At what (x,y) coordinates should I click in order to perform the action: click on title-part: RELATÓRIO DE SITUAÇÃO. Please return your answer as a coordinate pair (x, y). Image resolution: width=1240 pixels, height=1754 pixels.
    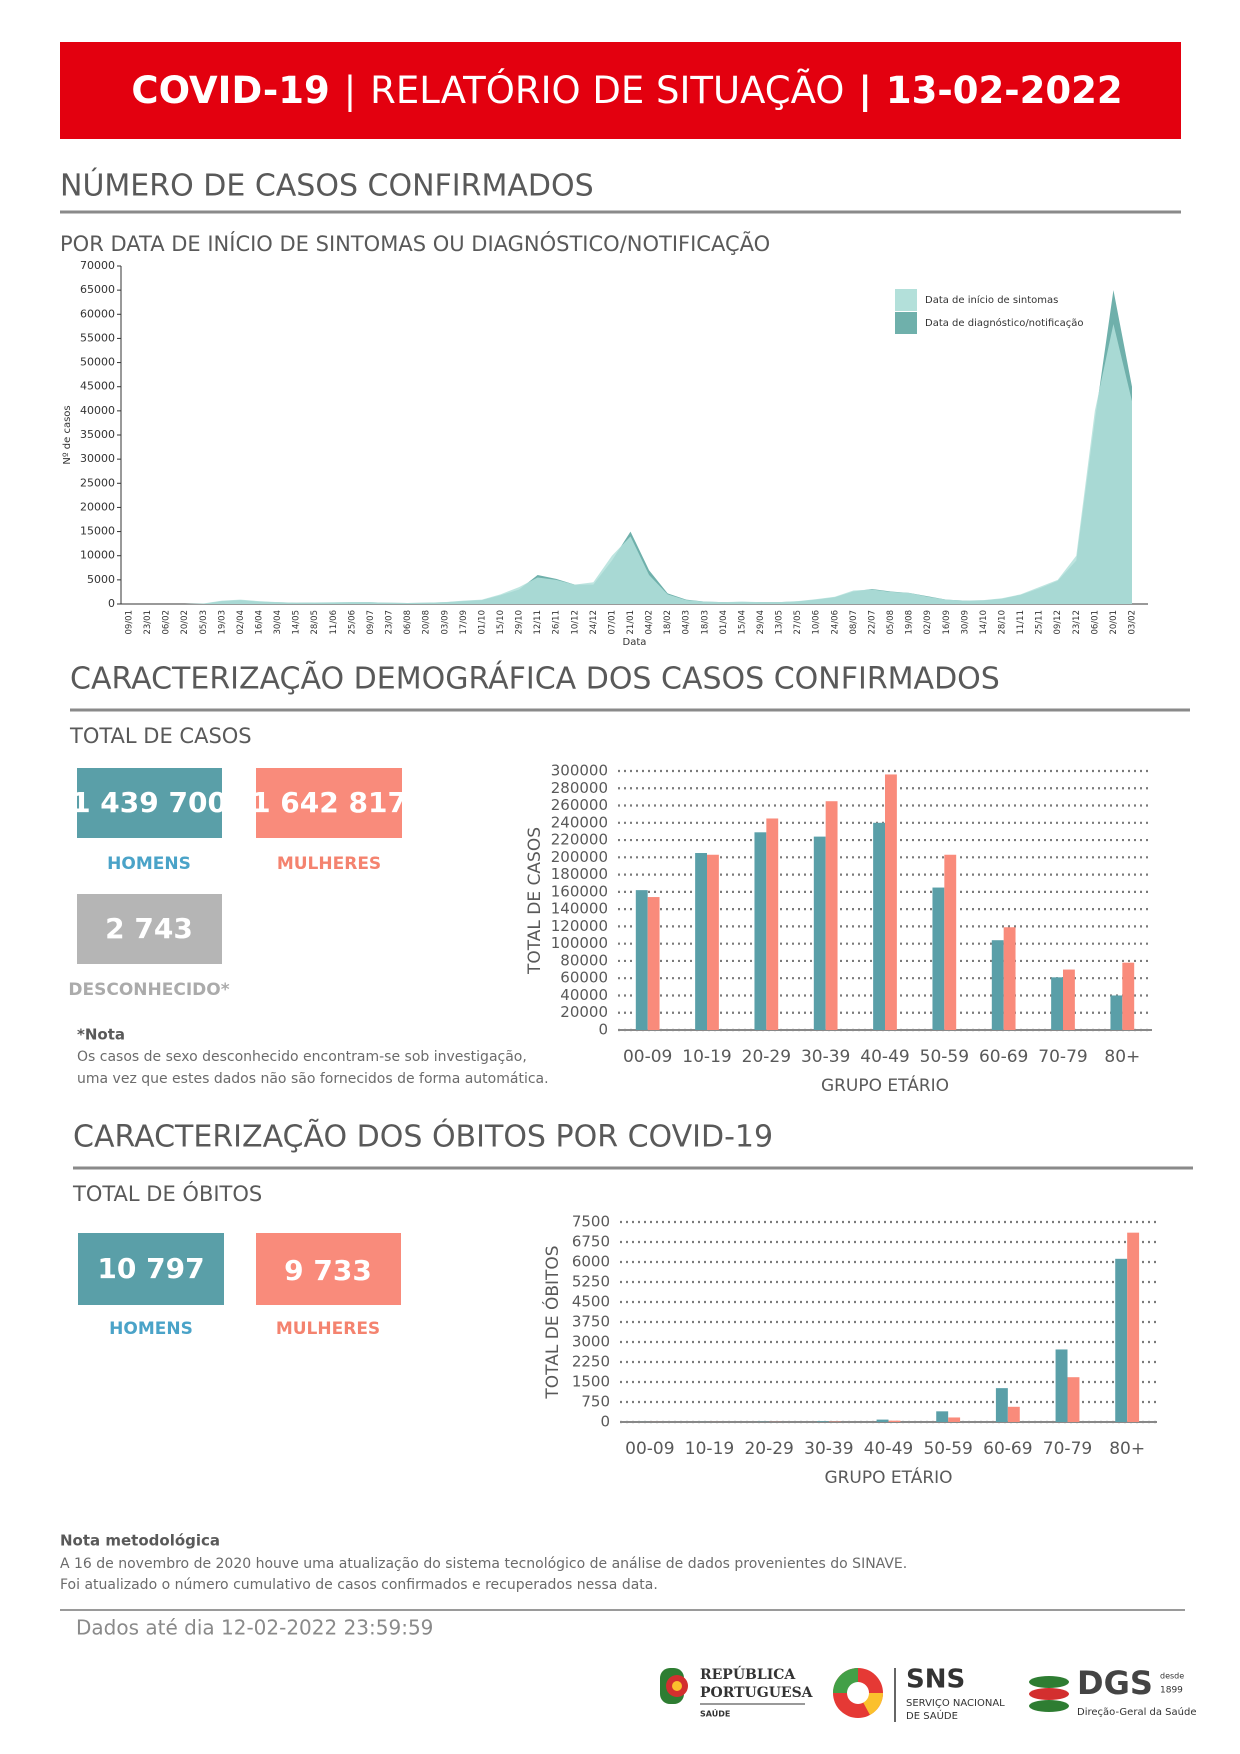
    Looking at the image, I should click on (607, 90).